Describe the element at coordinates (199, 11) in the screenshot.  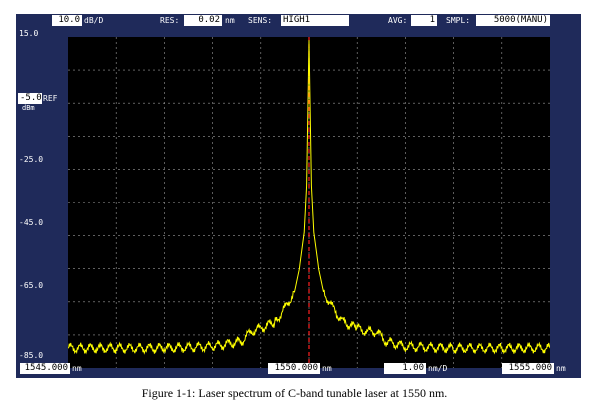
I see `res-small-label: (OSA)` at that location.